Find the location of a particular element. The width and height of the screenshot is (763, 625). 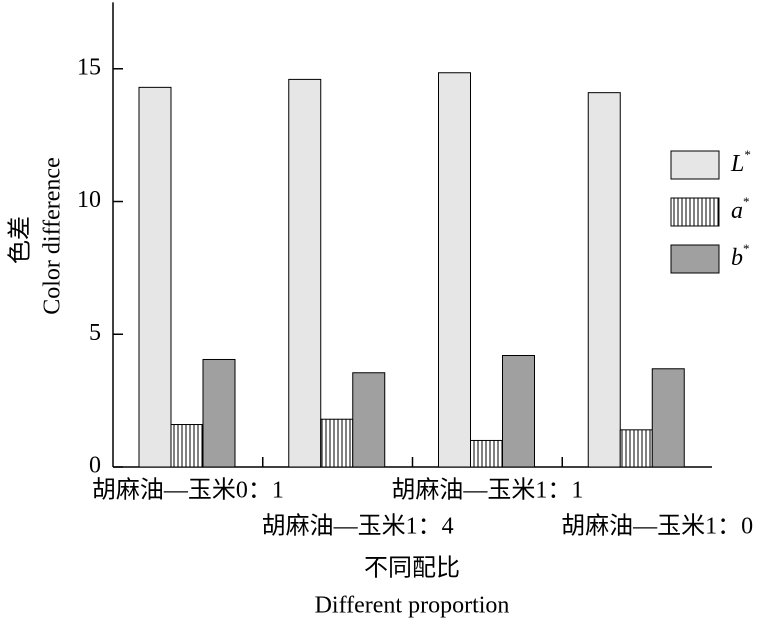

x-tick-label: 胡麻油—玉米1：0 is located at coordinates (657, 526).